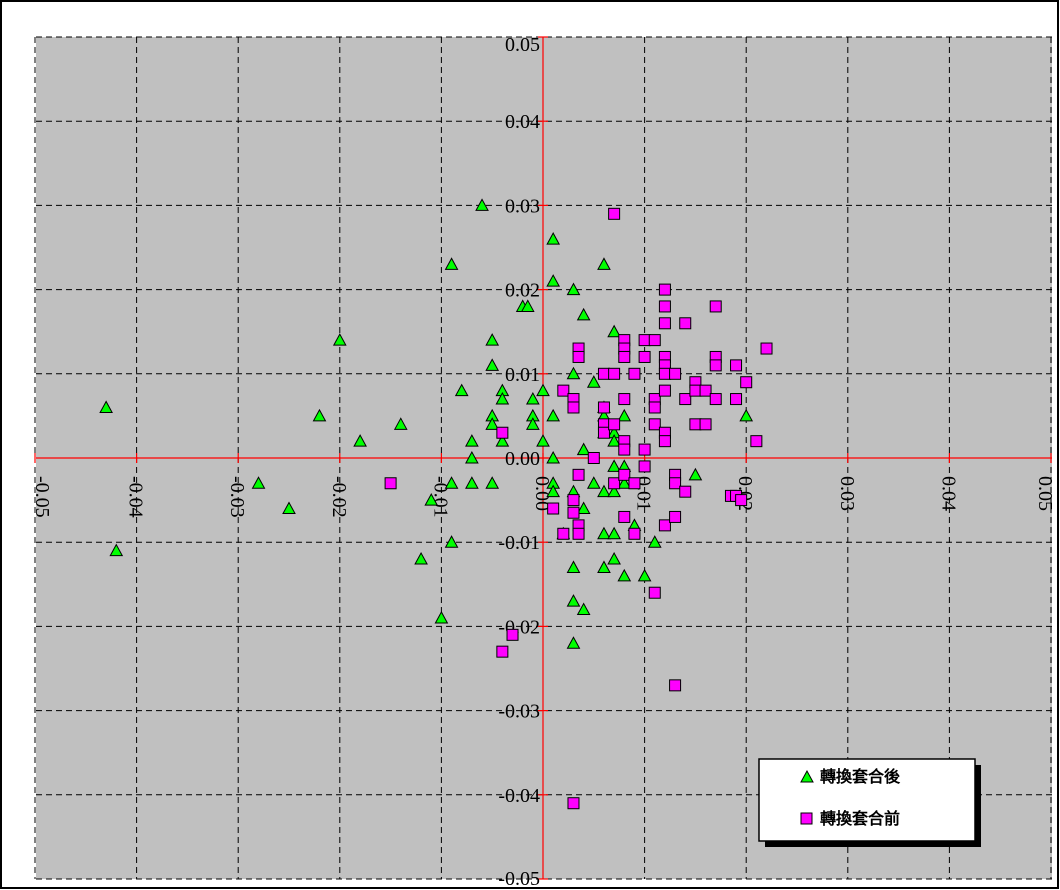 The height and width of the screenshot is (890, 1060). What do you see at coordinates (522, 122) in the screenshot?
I see `y-tick-label: 0.04` at bounding box center [522, 122].